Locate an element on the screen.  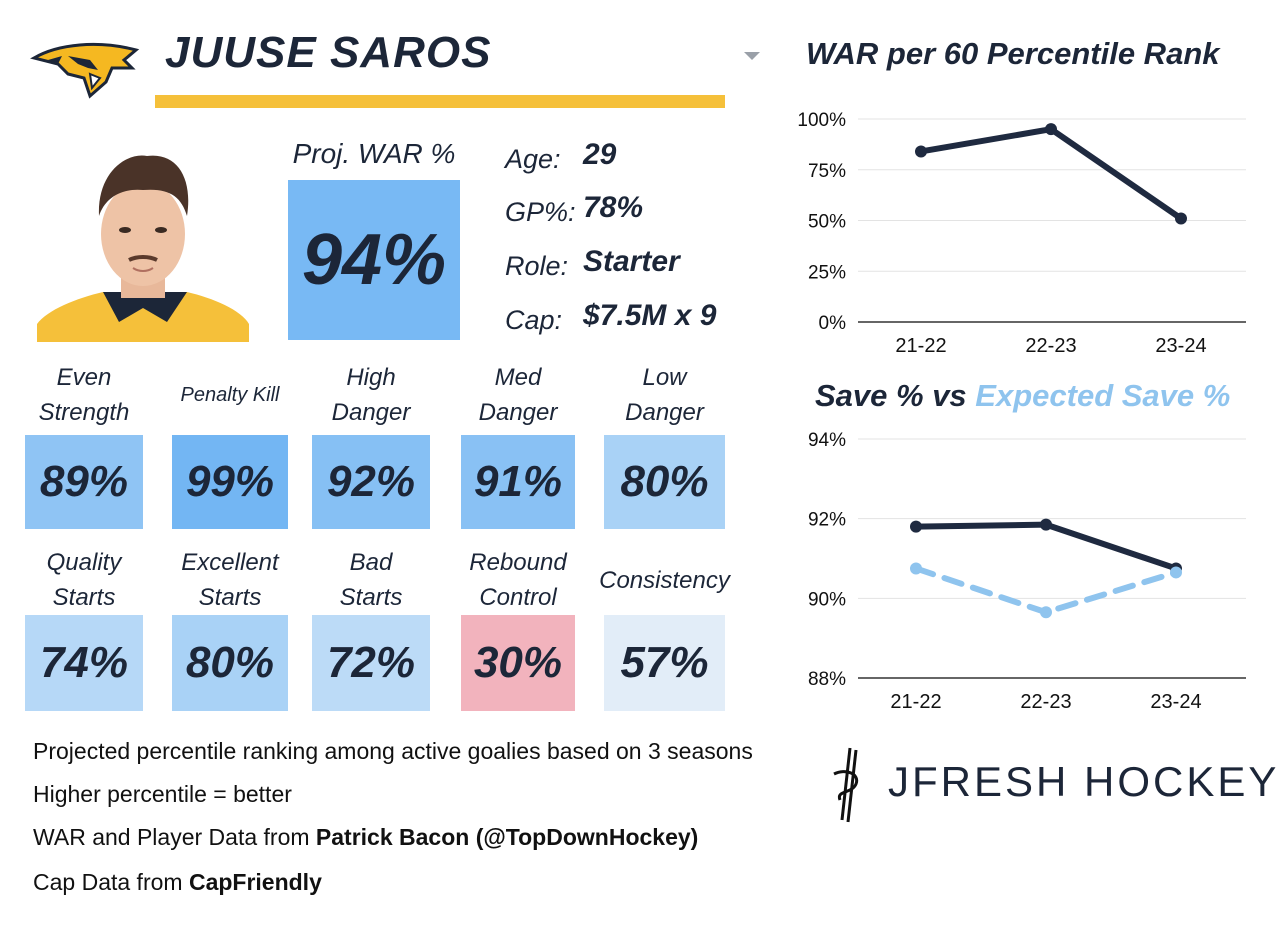
stat-value-box: 89% is located at coordinates (84, 482).